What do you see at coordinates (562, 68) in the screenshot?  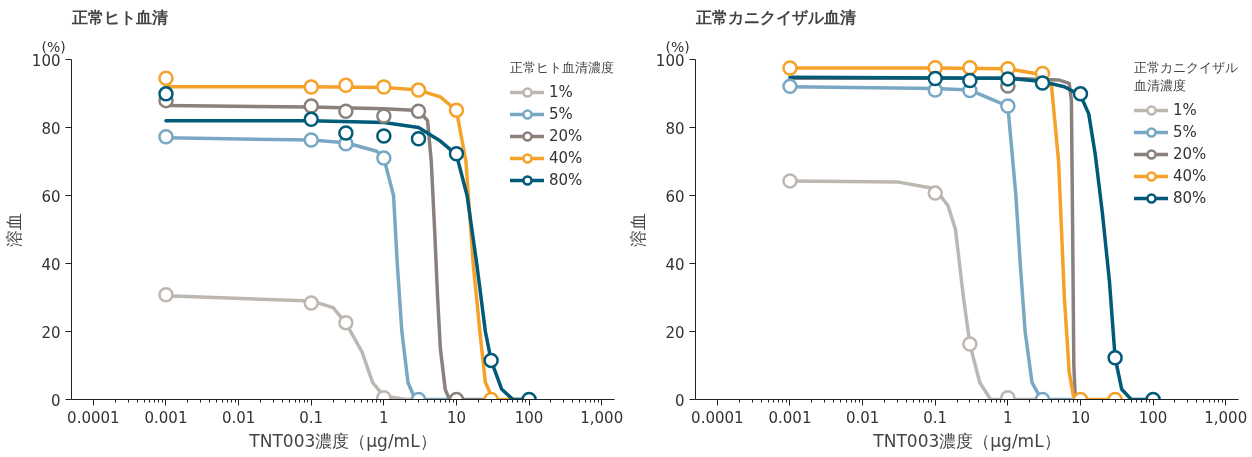 I see `legend-title: 正常ヒト血清濃度` at bounding box center [562, 68].